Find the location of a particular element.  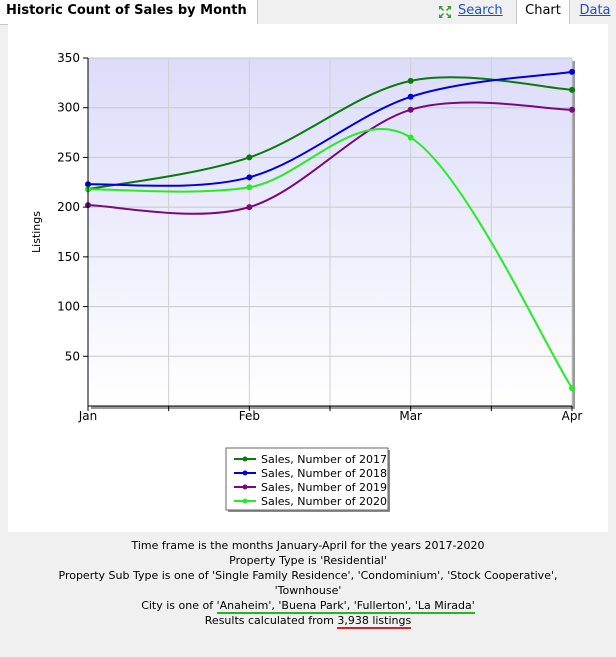

tab-search: Search is located at coordinates (469, 12).